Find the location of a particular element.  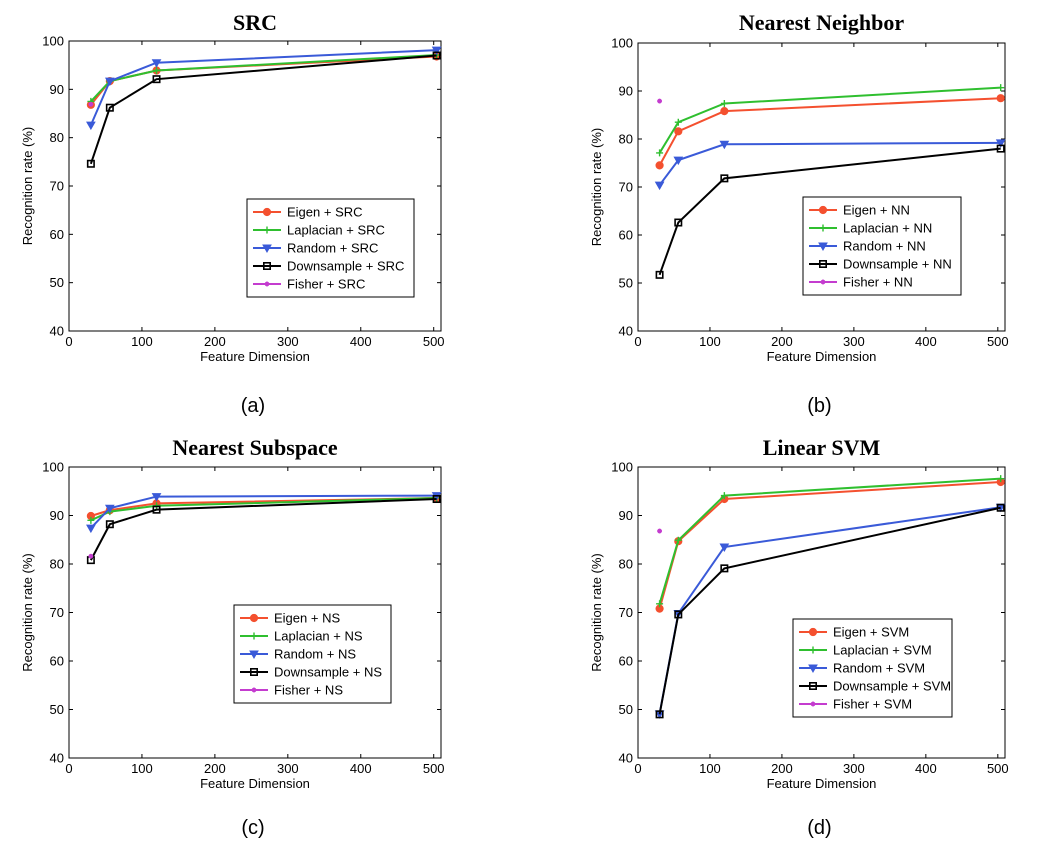

series-laplacian is located at coordinates (264, 509).